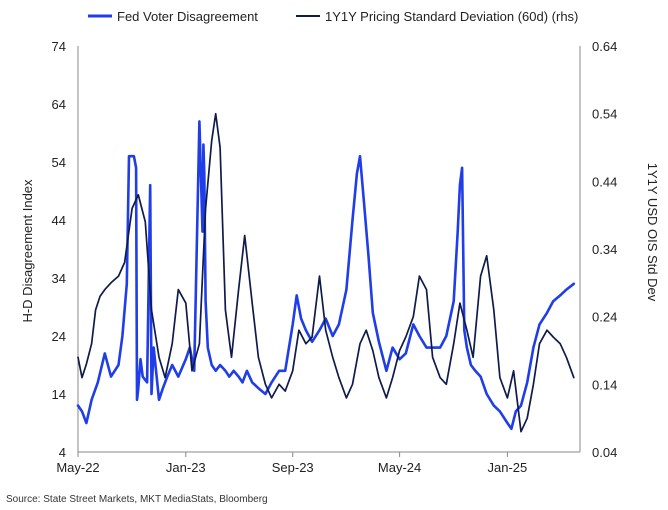  What do you see at coordinates (59, 220) in the screenshot?
I see `left-y-tick-label: 44` at bounding box center [59, 220].